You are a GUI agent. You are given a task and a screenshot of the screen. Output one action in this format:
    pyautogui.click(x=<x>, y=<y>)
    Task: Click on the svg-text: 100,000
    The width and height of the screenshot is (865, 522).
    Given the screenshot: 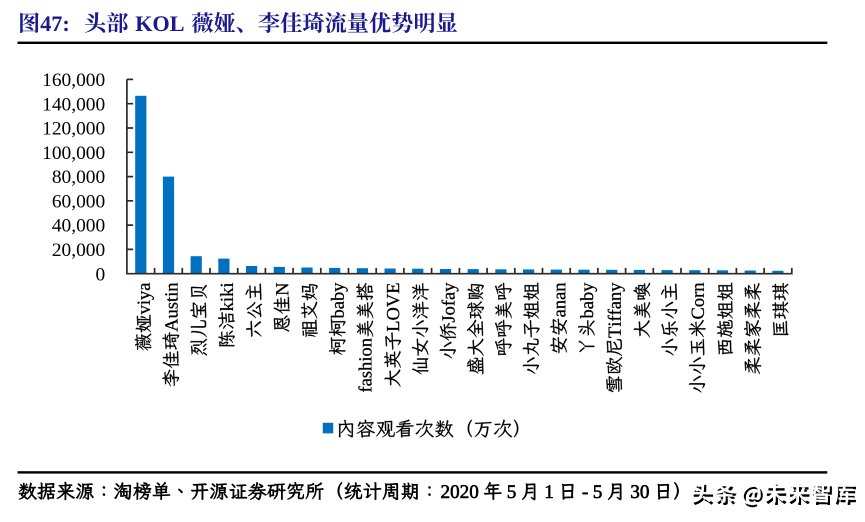 What is the action you would take?
    pyautogui.click(x=73, y=153)
    